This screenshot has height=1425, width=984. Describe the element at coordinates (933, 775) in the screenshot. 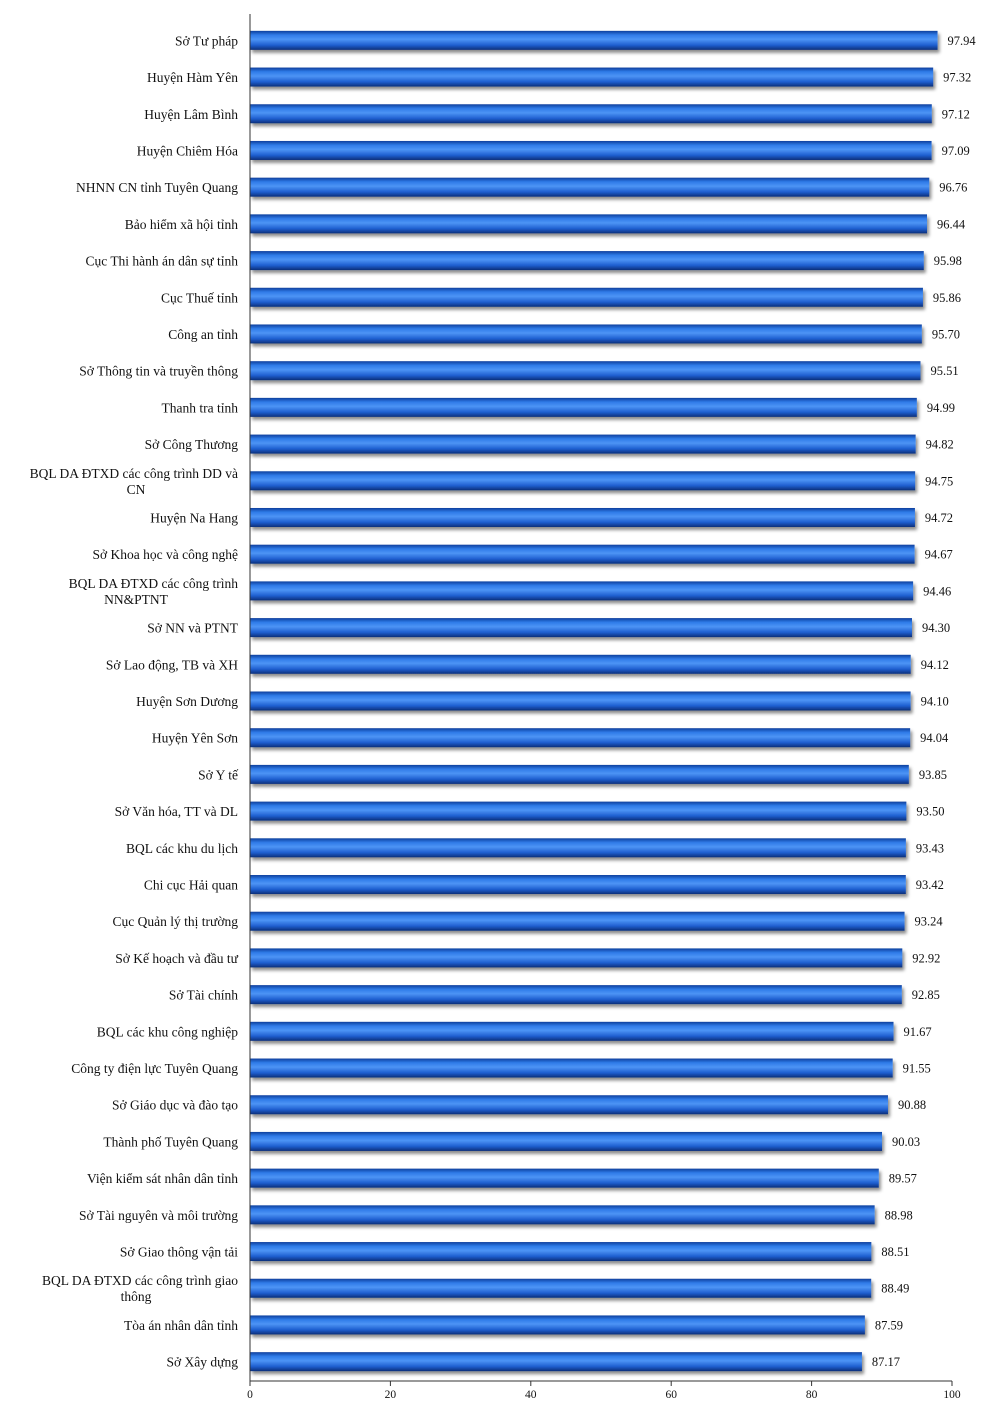

I see `value-label: 93.85` at that location.